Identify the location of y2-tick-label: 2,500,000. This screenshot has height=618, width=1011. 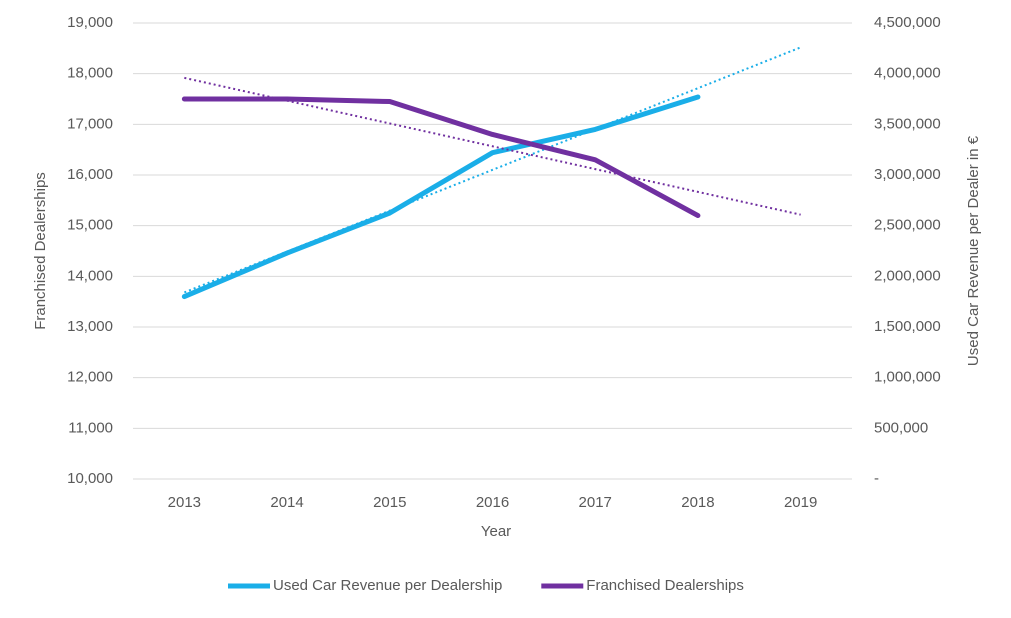
(907, 225).